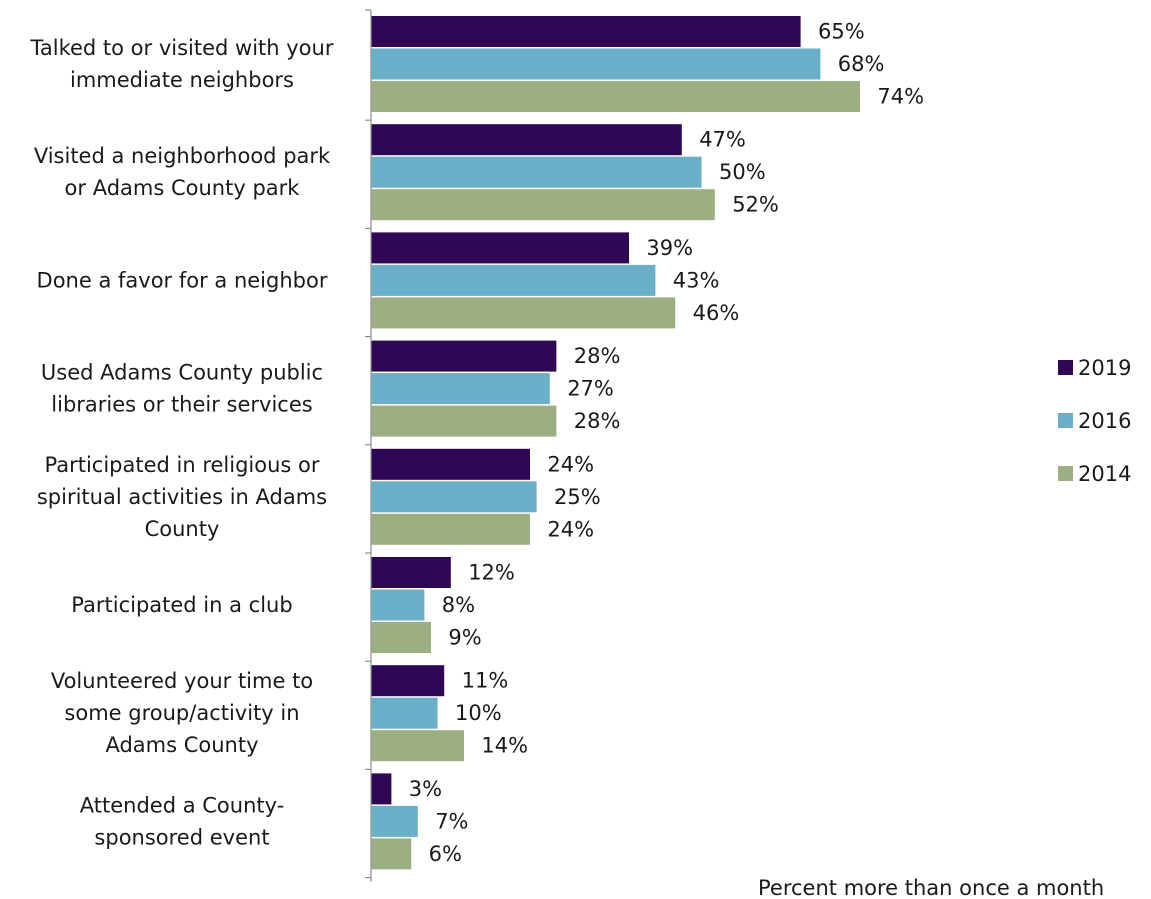  I want to click on category-label-line: libraries or their services, so click(181, 405).